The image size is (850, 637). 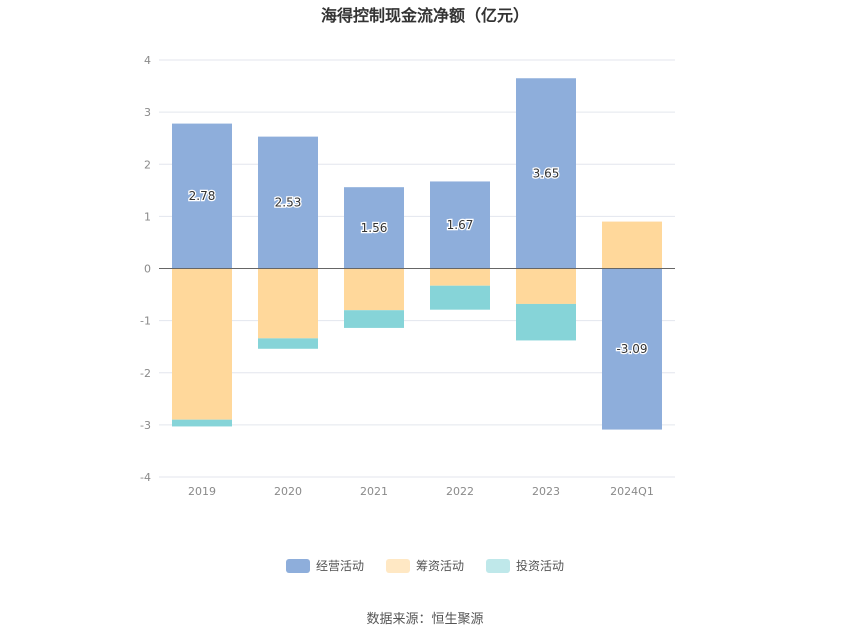 What do you see at coordinates (145, 321) in the screenshot?
I see `y-tick-label: -1` at bounding box center [145, 321].